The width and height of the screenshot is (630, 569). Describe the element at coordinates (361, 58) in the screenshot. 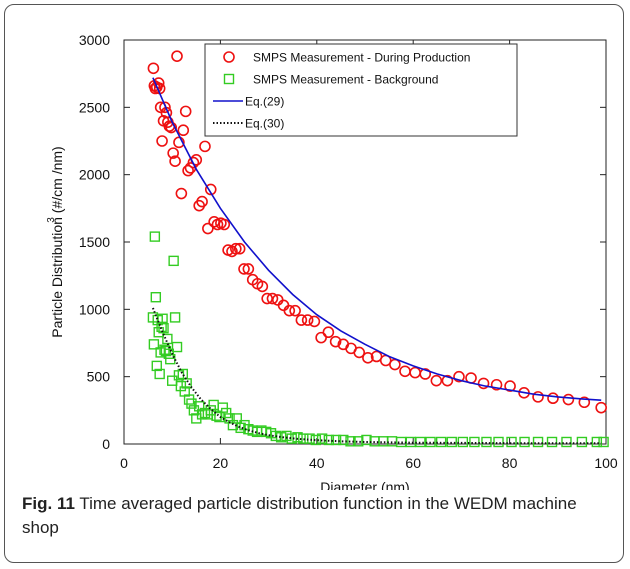

I see `legend-label: SMPS Measurement - During Production` at that location.